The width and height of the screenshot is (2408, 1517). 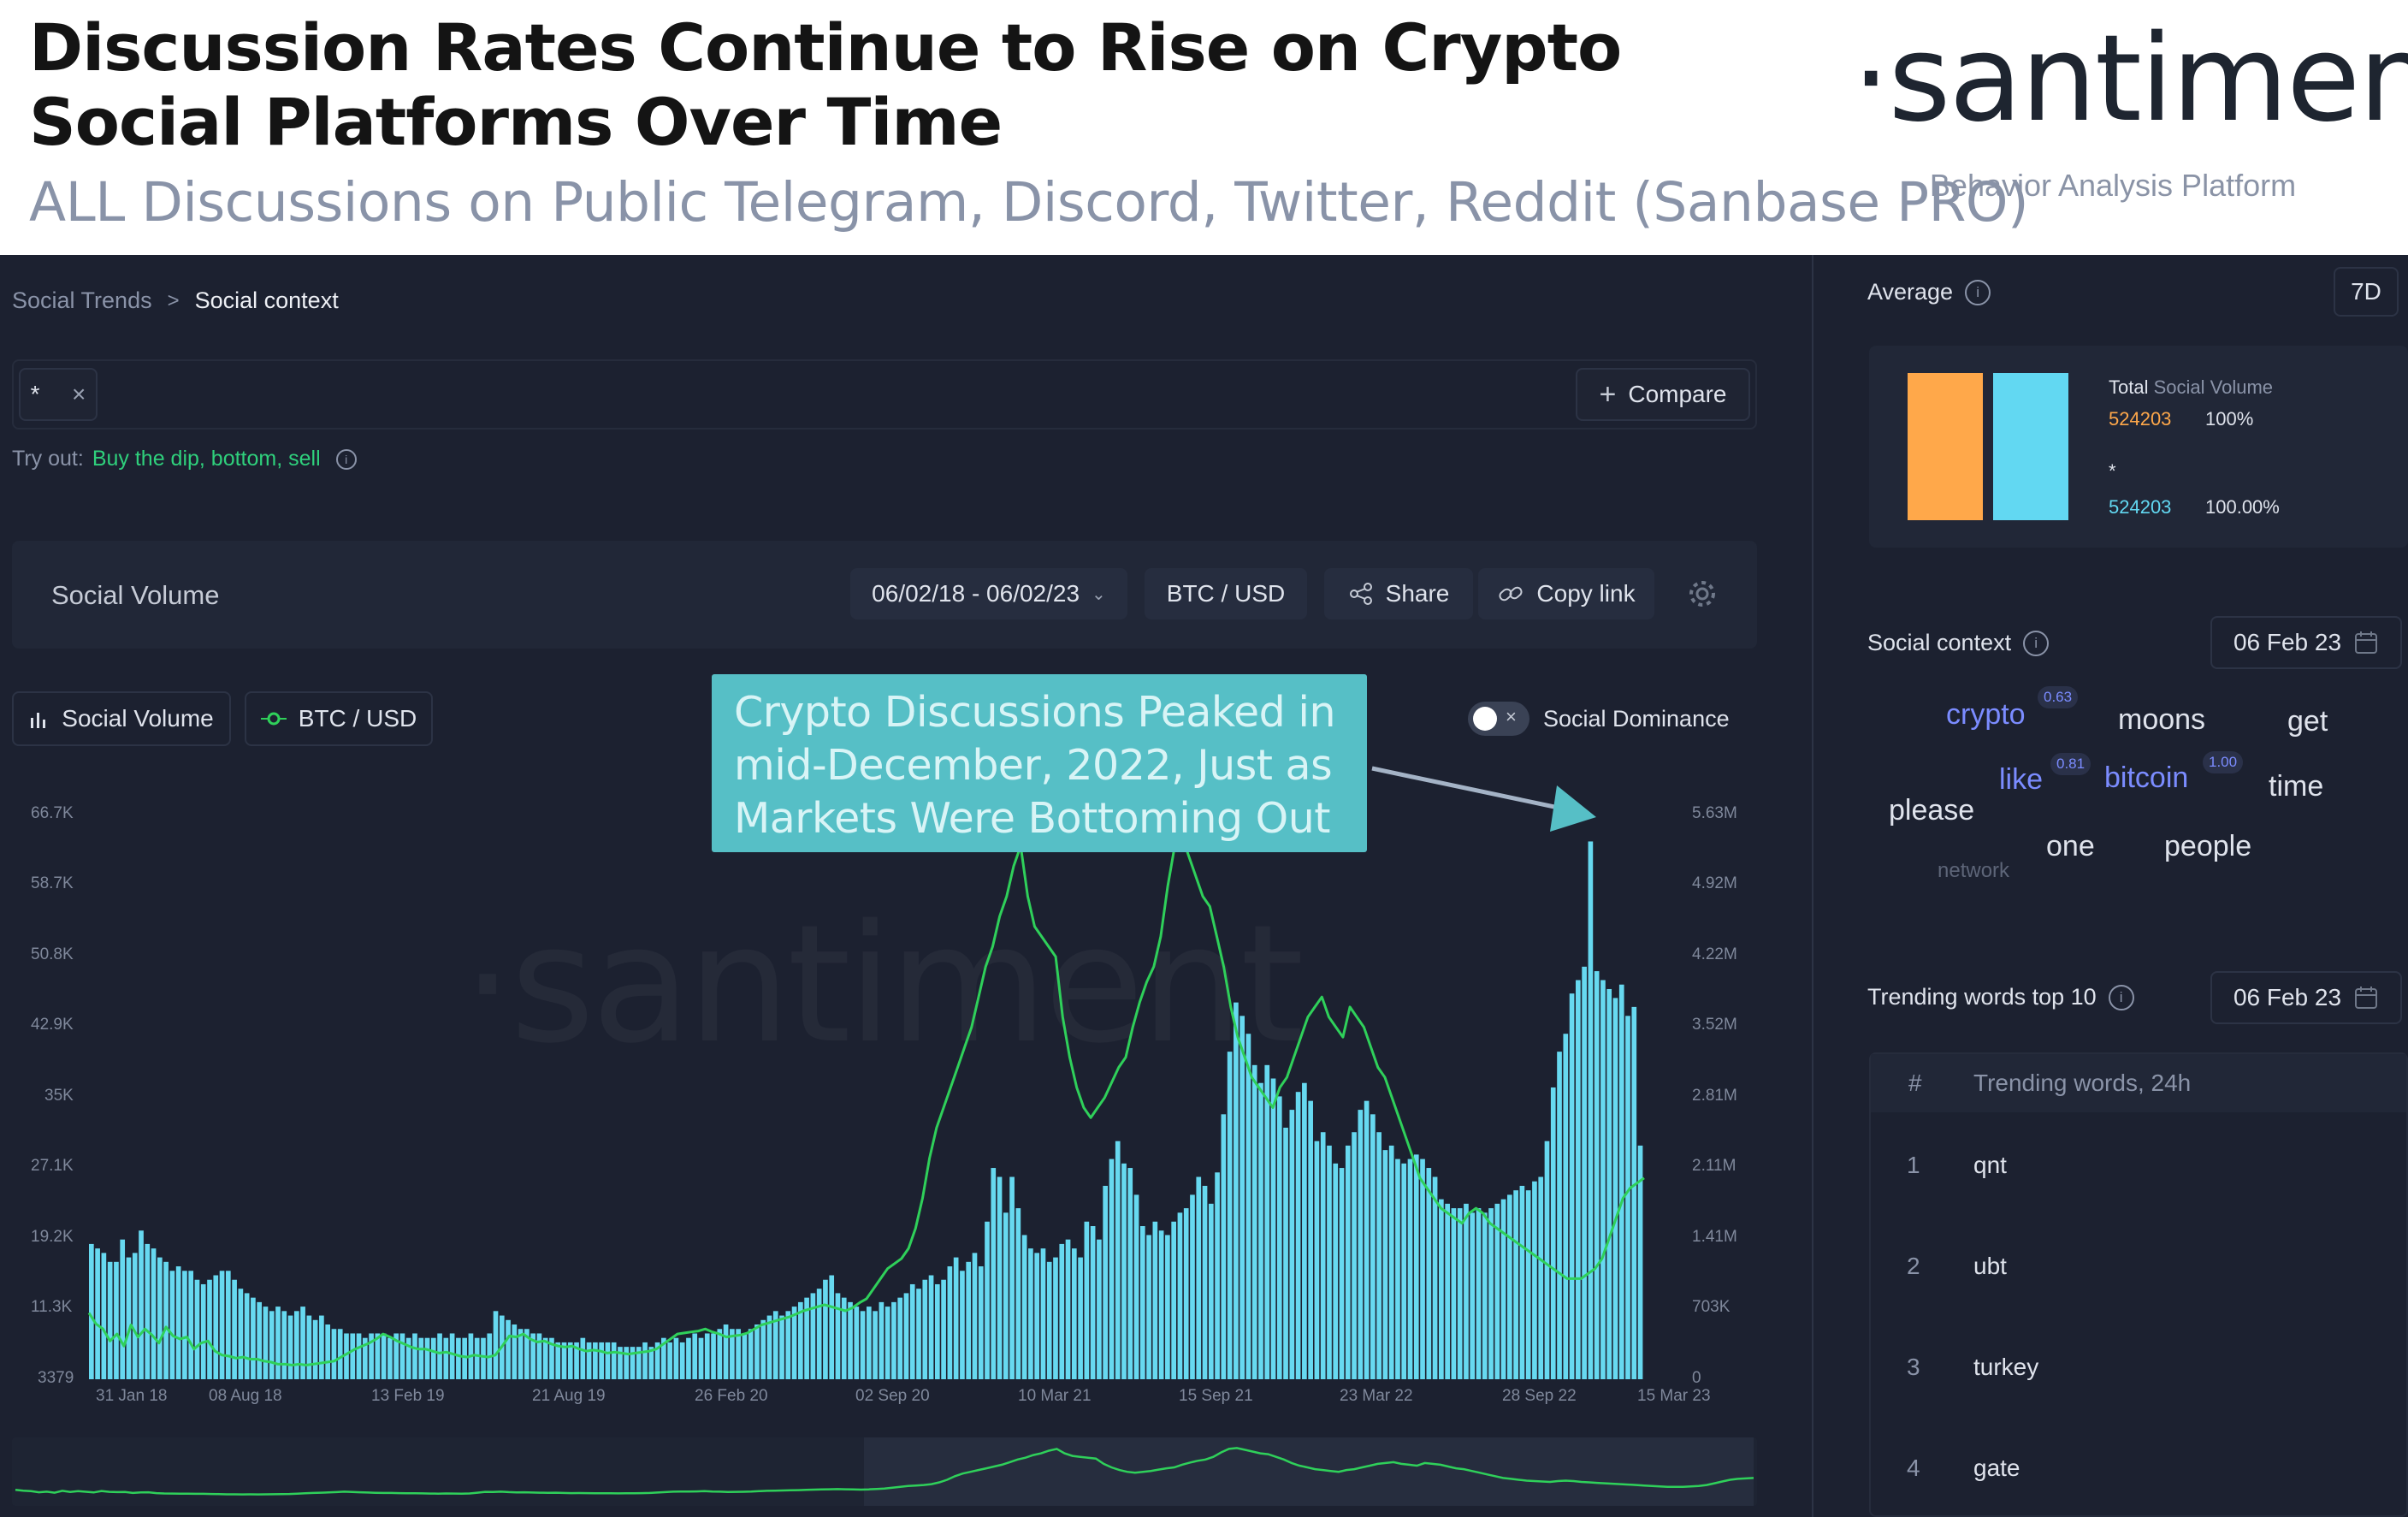 What do you see at coordinates (1226, 593) in the screenshot?
I see `pair-selector: BTC / USD` at bounding box center [1226, 593].